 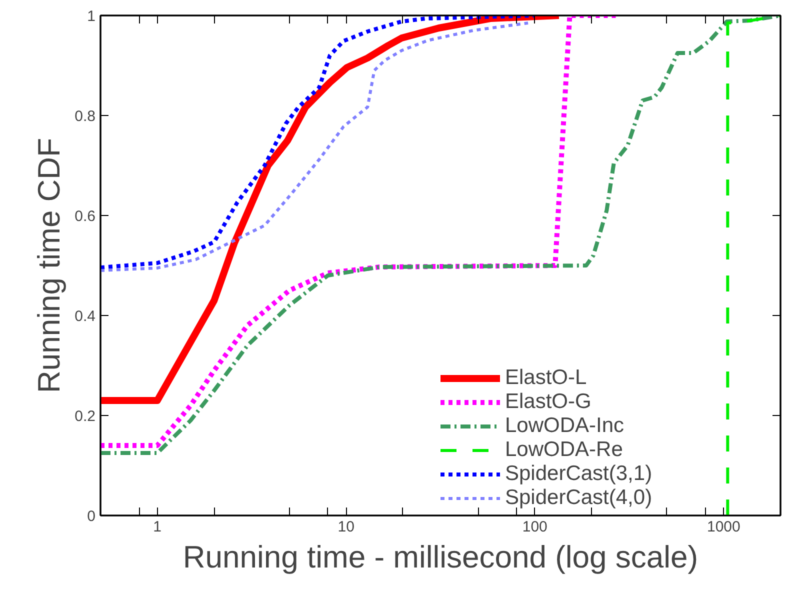 I want to click on y-axis-title: Running time CDF, so click(x=49, y=265).